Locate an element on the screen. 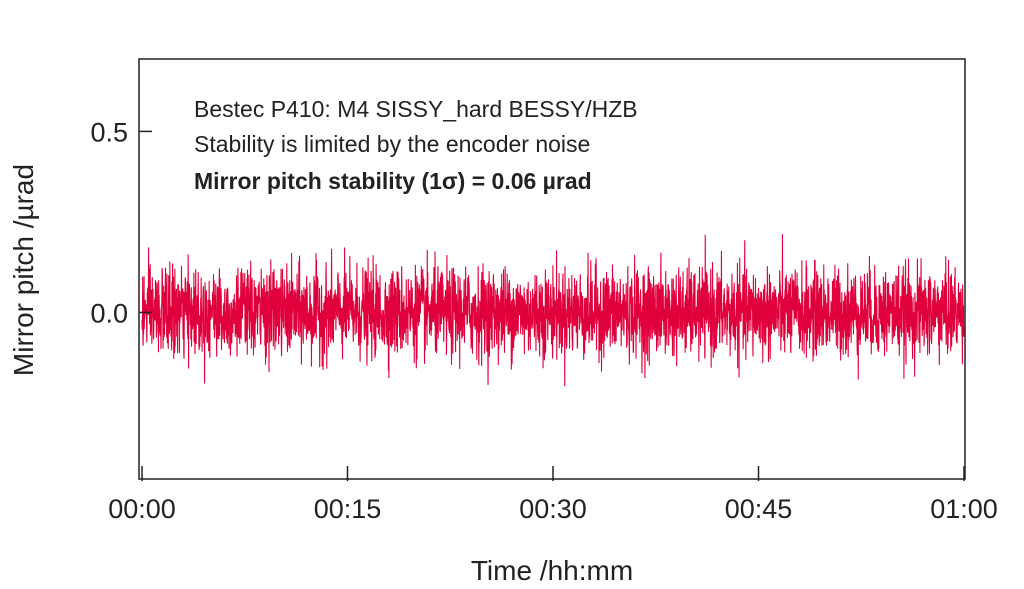  y-tick-label: 0.0 is located at coordinates (109, 313).